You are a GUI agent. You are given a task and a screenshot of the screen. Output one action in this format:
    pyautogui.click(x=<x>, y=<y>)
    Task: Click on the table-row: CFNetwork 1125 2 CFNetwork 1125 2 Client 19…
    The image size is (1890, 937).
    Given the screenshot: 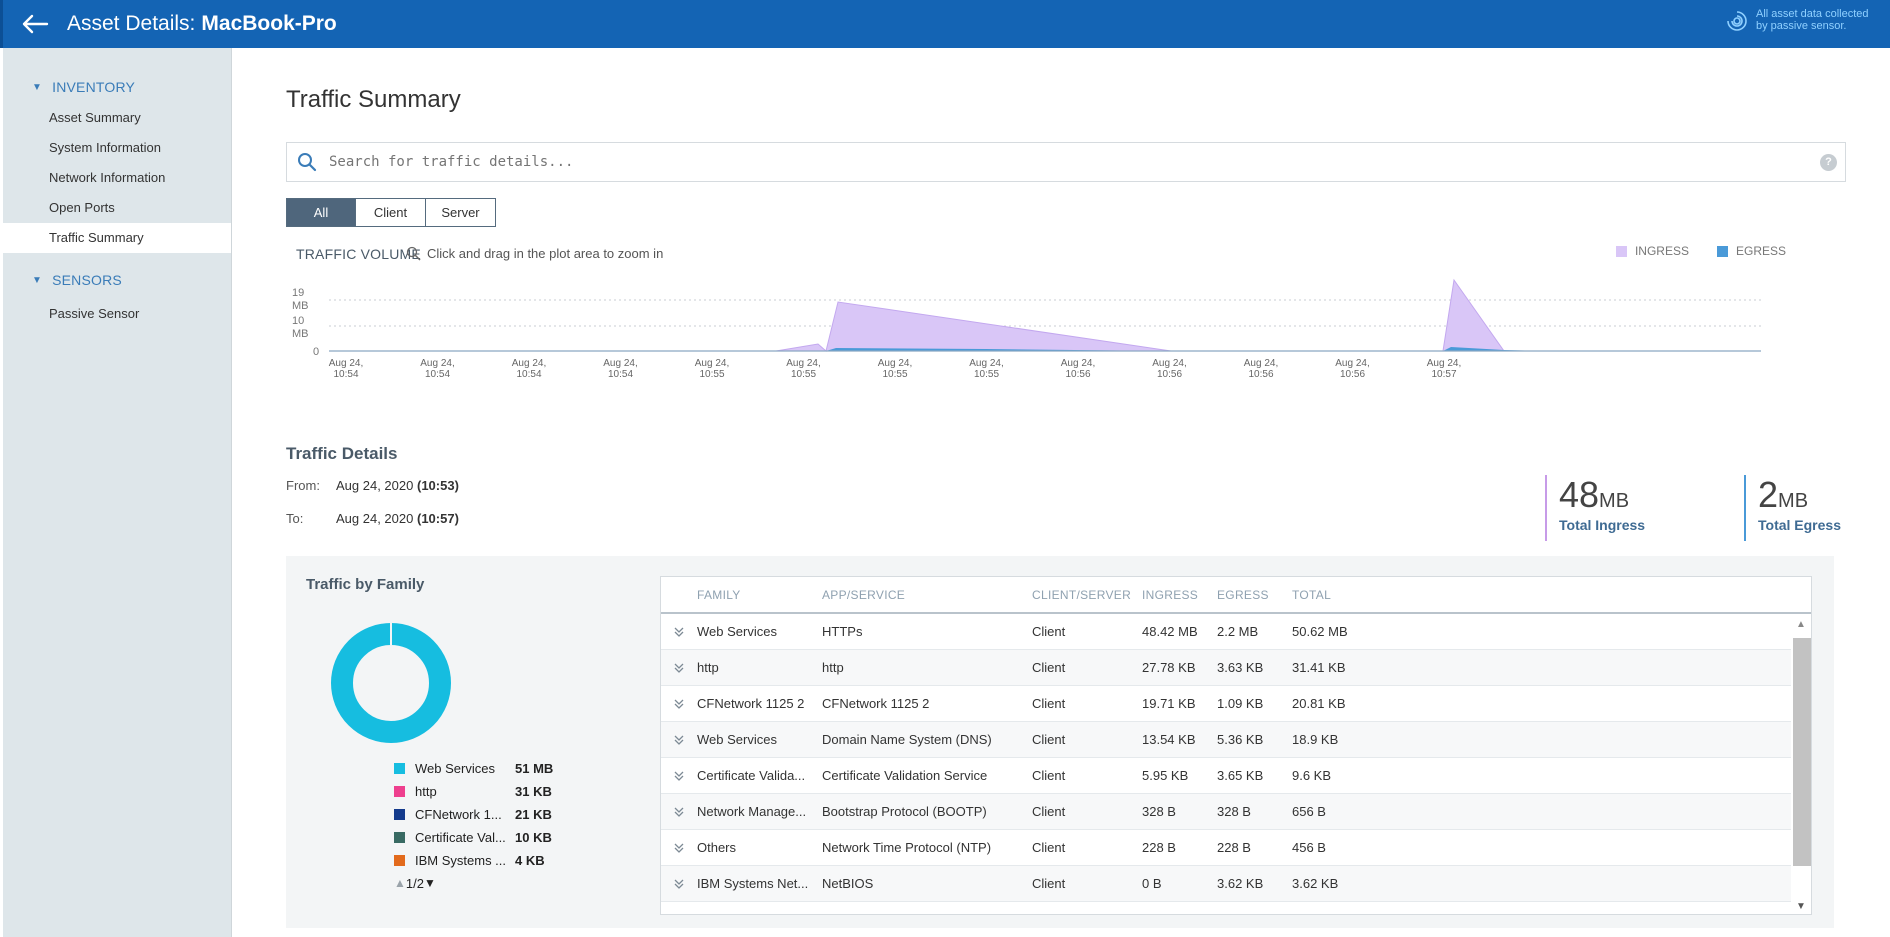 What is the action you would take?
    pyautogui.click(x=1236, y=704)
    